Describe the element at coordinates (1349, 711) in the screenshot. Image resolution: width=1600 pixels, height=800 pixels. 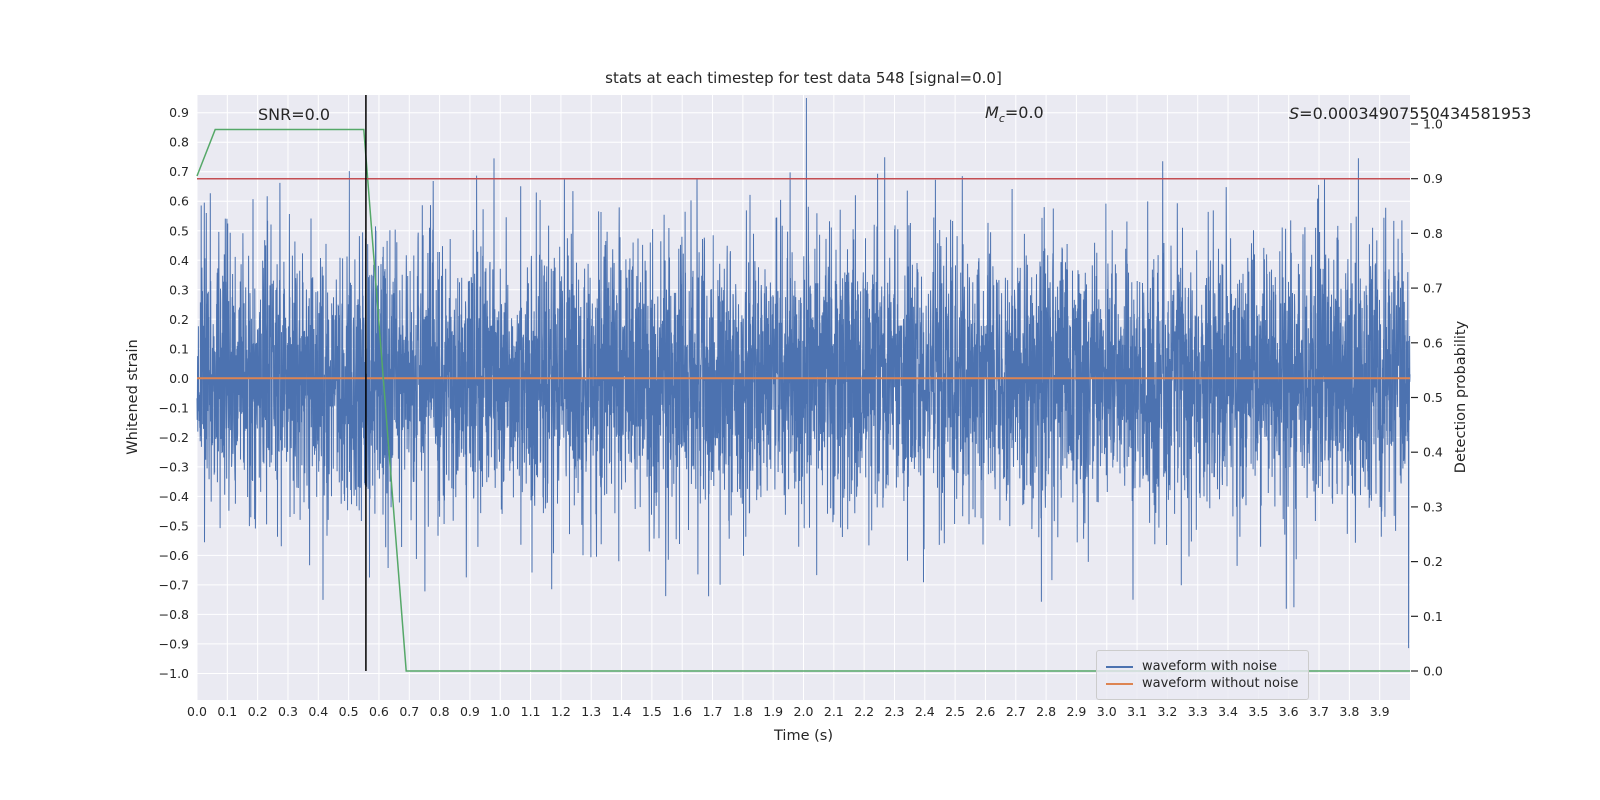
I see `x-tick-label: 3.8` at that location.